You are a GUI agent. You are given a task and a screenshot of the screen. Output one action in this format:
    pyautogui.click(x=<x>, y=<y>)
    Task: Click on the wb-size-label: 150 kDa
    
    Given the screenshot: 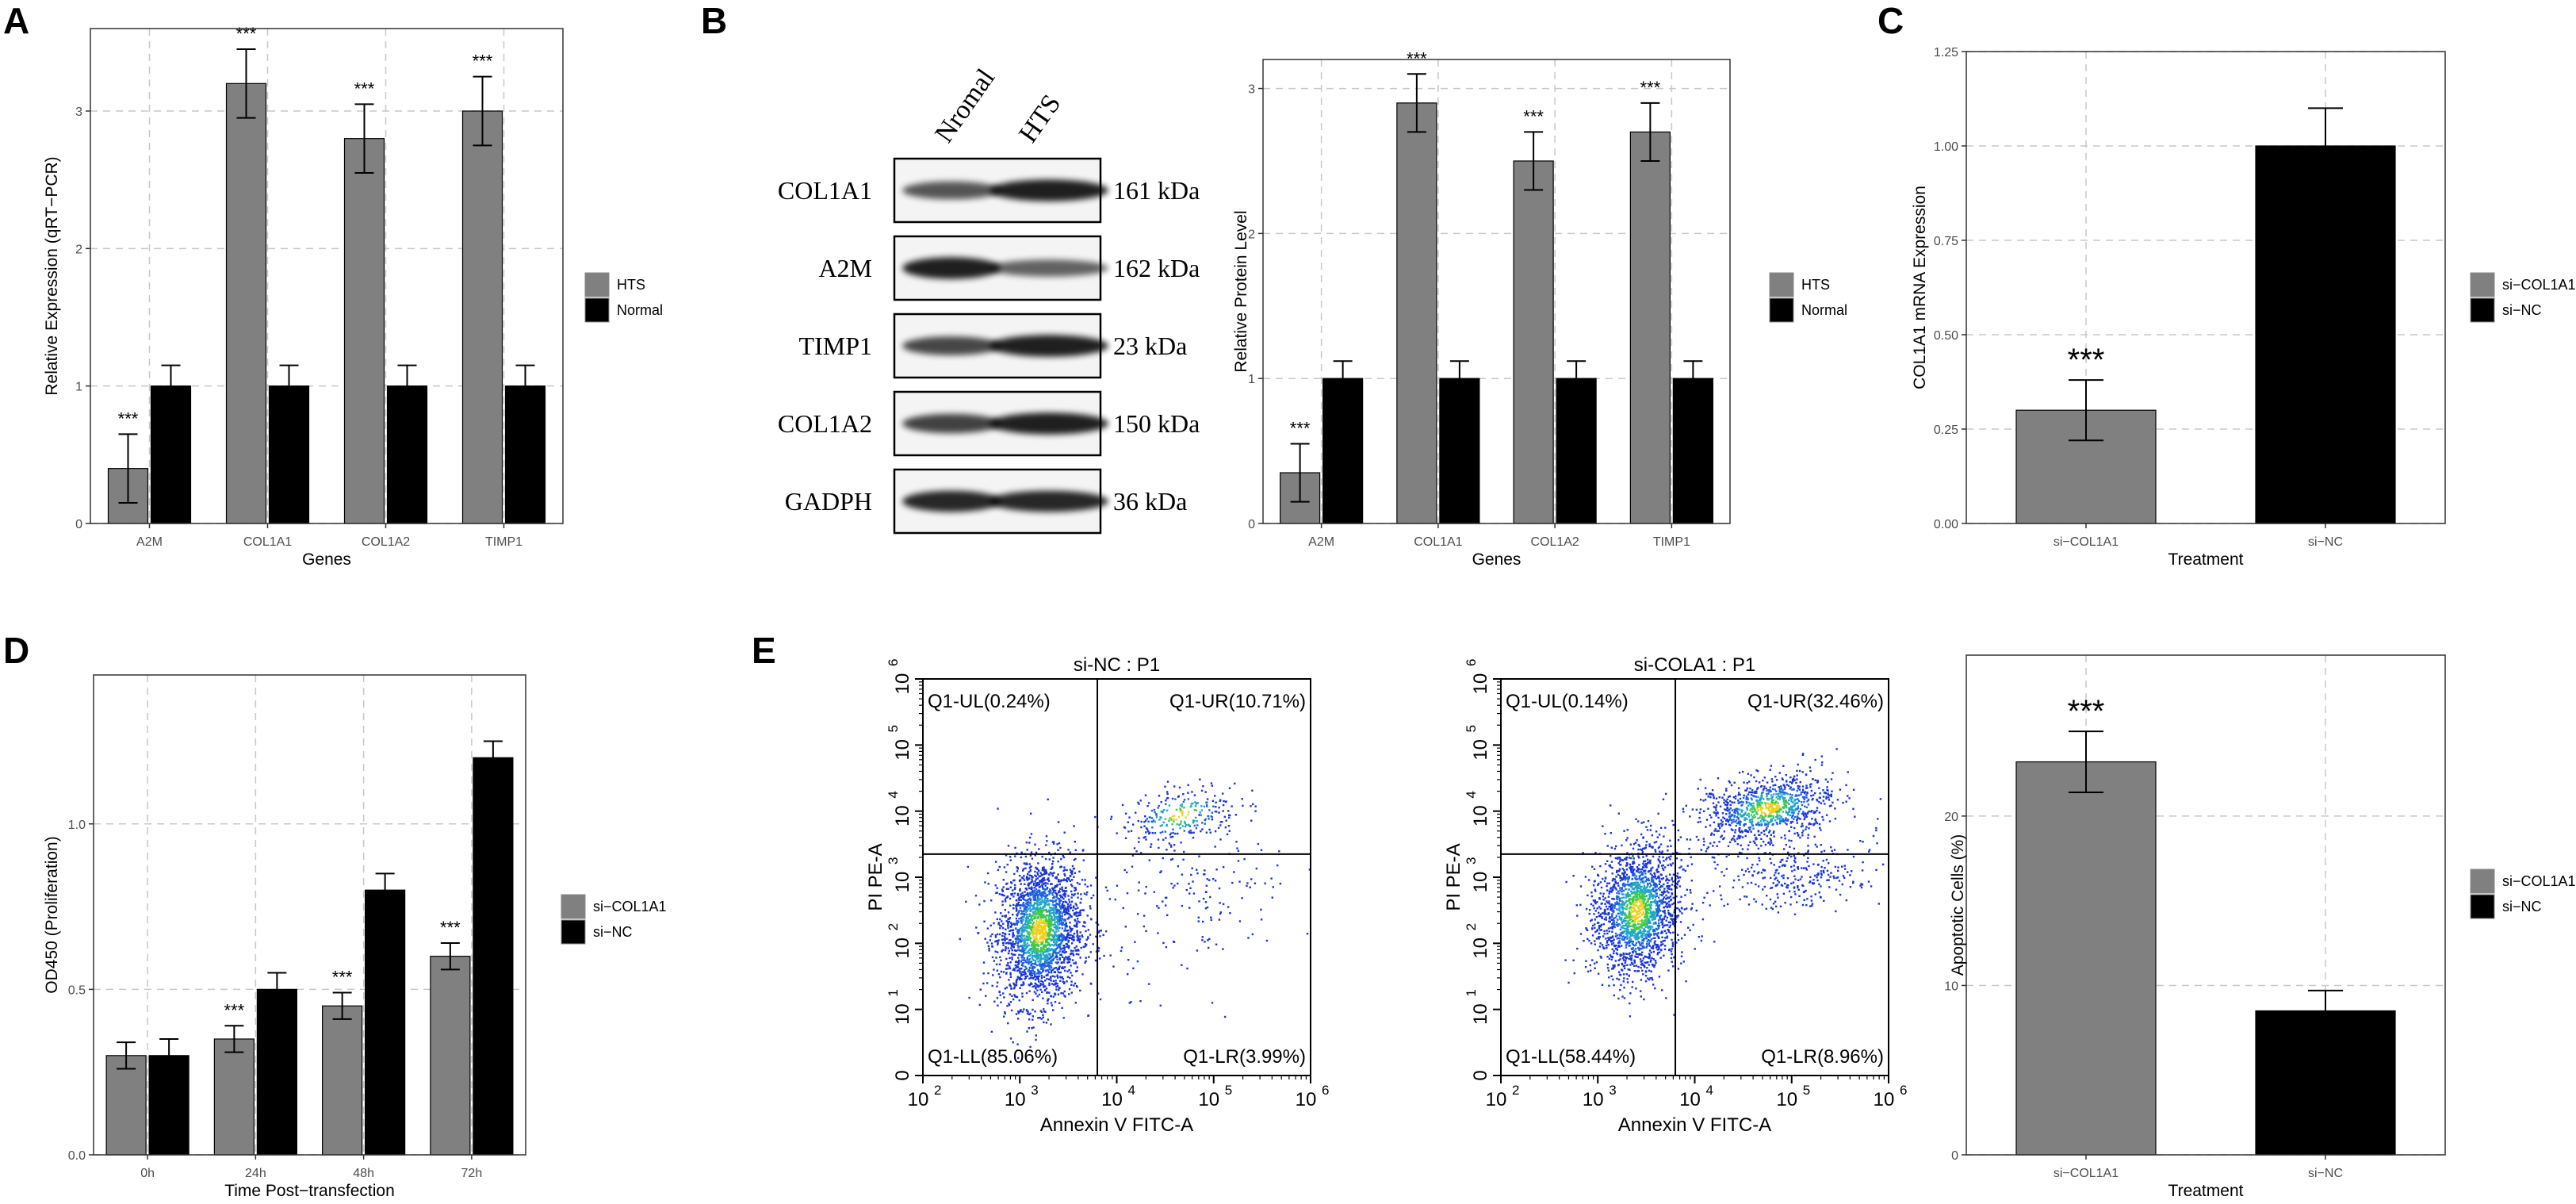 What is the action you would take?
    pyautogui.click(x=1156, y=423)
    